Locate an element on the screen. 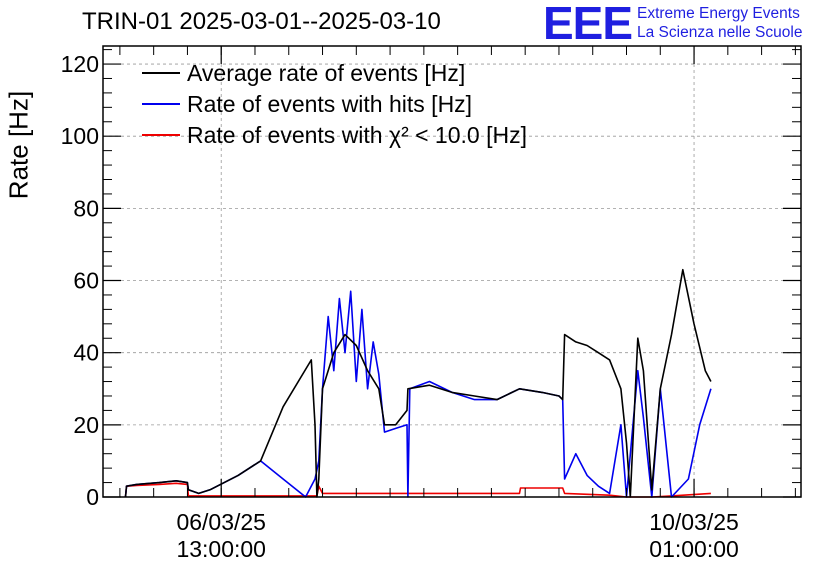 This screenshot has width=836, height=572. y-tick-label: 20 is located at coordinates (86, 425).